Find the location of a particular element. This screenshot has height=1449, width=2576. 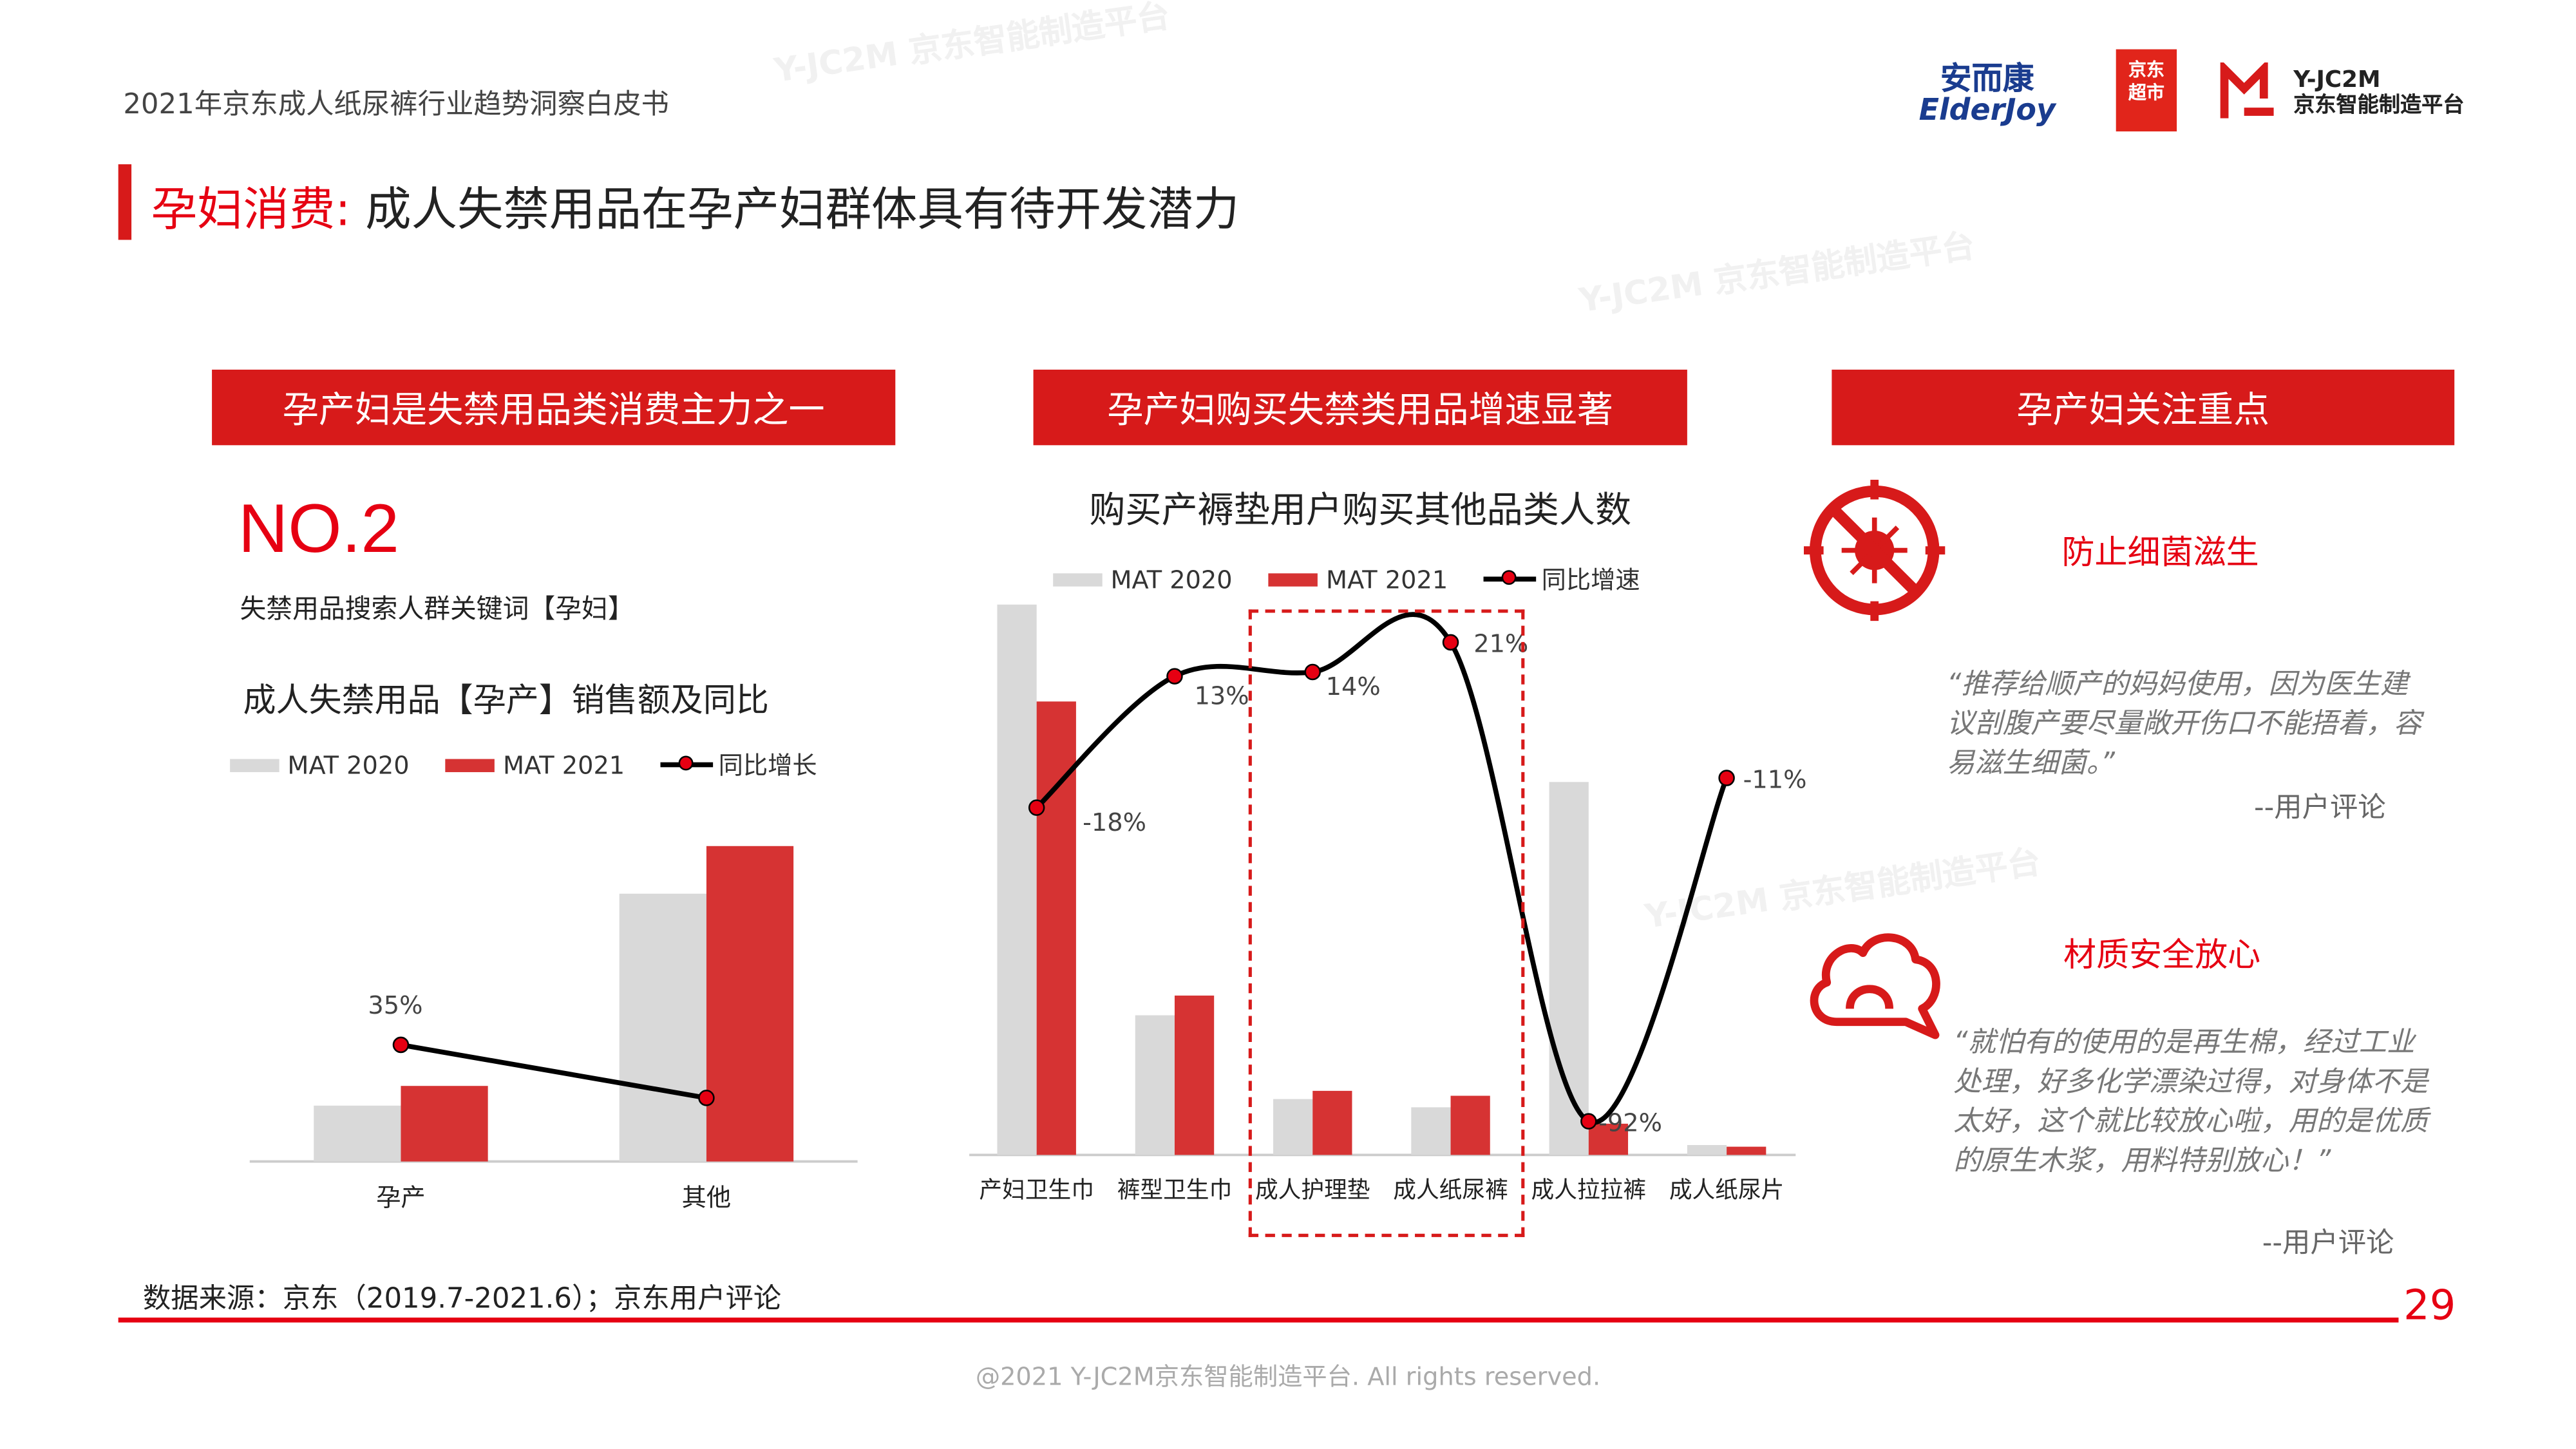

legend-item: 同比增长 is located at coordinates (739, 765).